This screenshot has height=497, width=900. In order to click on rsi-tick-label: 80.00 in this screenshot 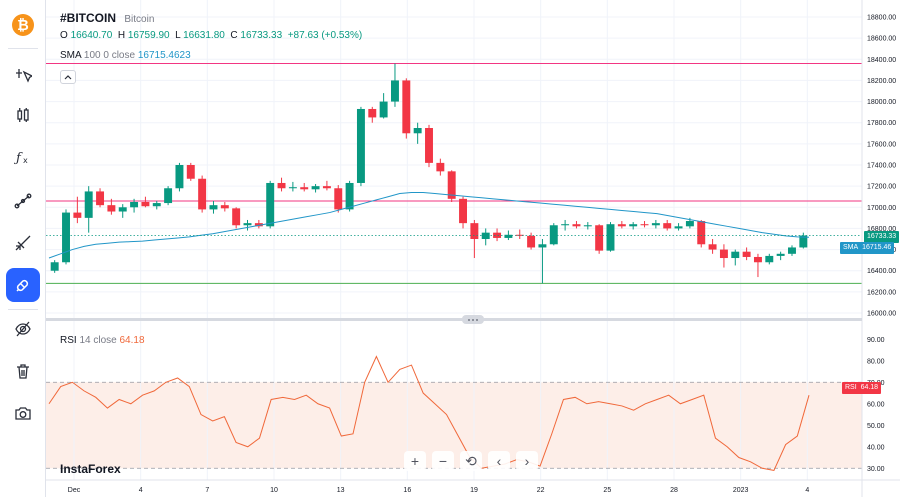, I will do `click(876, 361)`.